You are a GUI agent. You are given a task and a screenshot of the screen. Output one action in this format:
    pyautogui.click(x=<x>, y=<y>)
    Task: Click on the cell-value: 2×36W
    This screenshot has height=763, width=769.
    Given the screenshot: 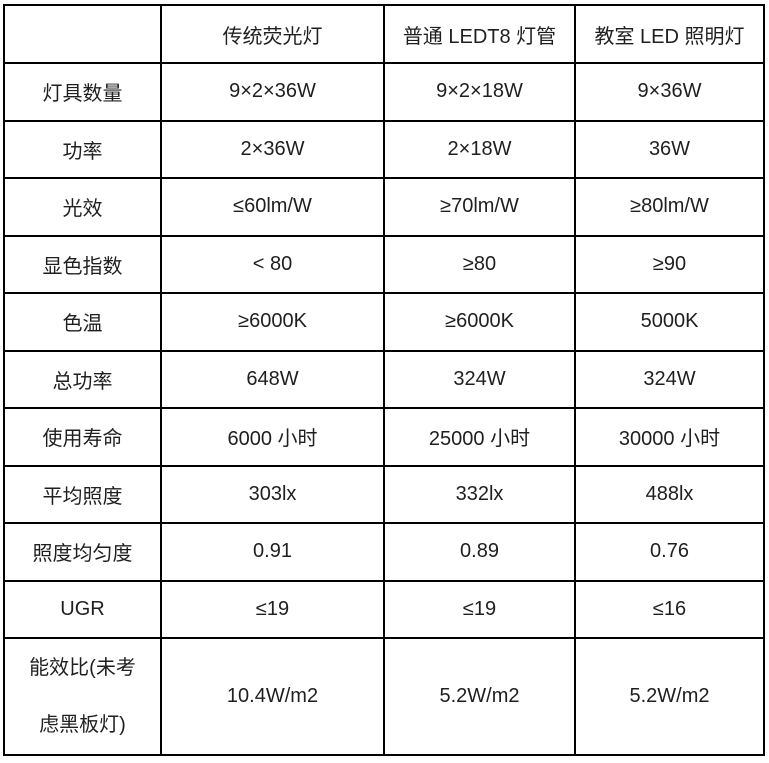 What is the action you would take?
    pyautogui.click(x=272, y=149)
    